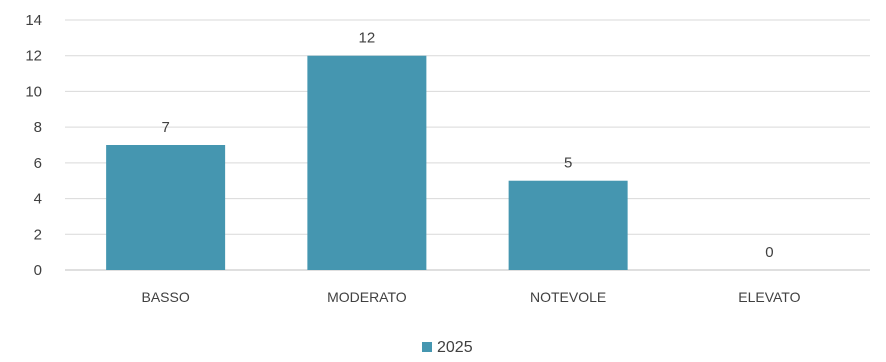 The width and height of the screenshot is (886, 362). What do you see at coordinates (367, 297) in the screenshot?
I see `x-category-label: MODERATO` at bounding box center [367, 297].